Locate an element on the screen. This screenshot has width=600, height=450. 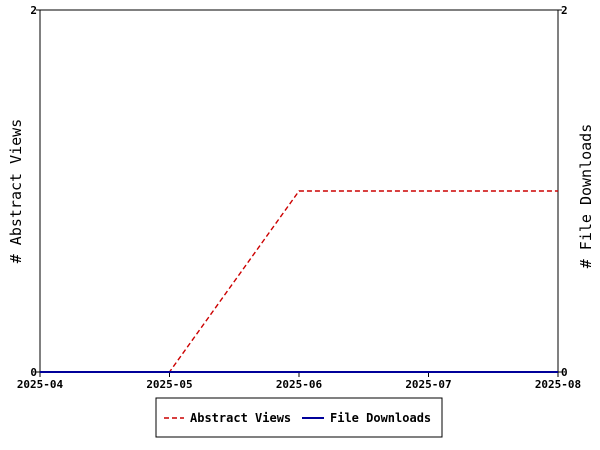
y-left-tick-label-2: 2 is located at coordinates (33, 10).